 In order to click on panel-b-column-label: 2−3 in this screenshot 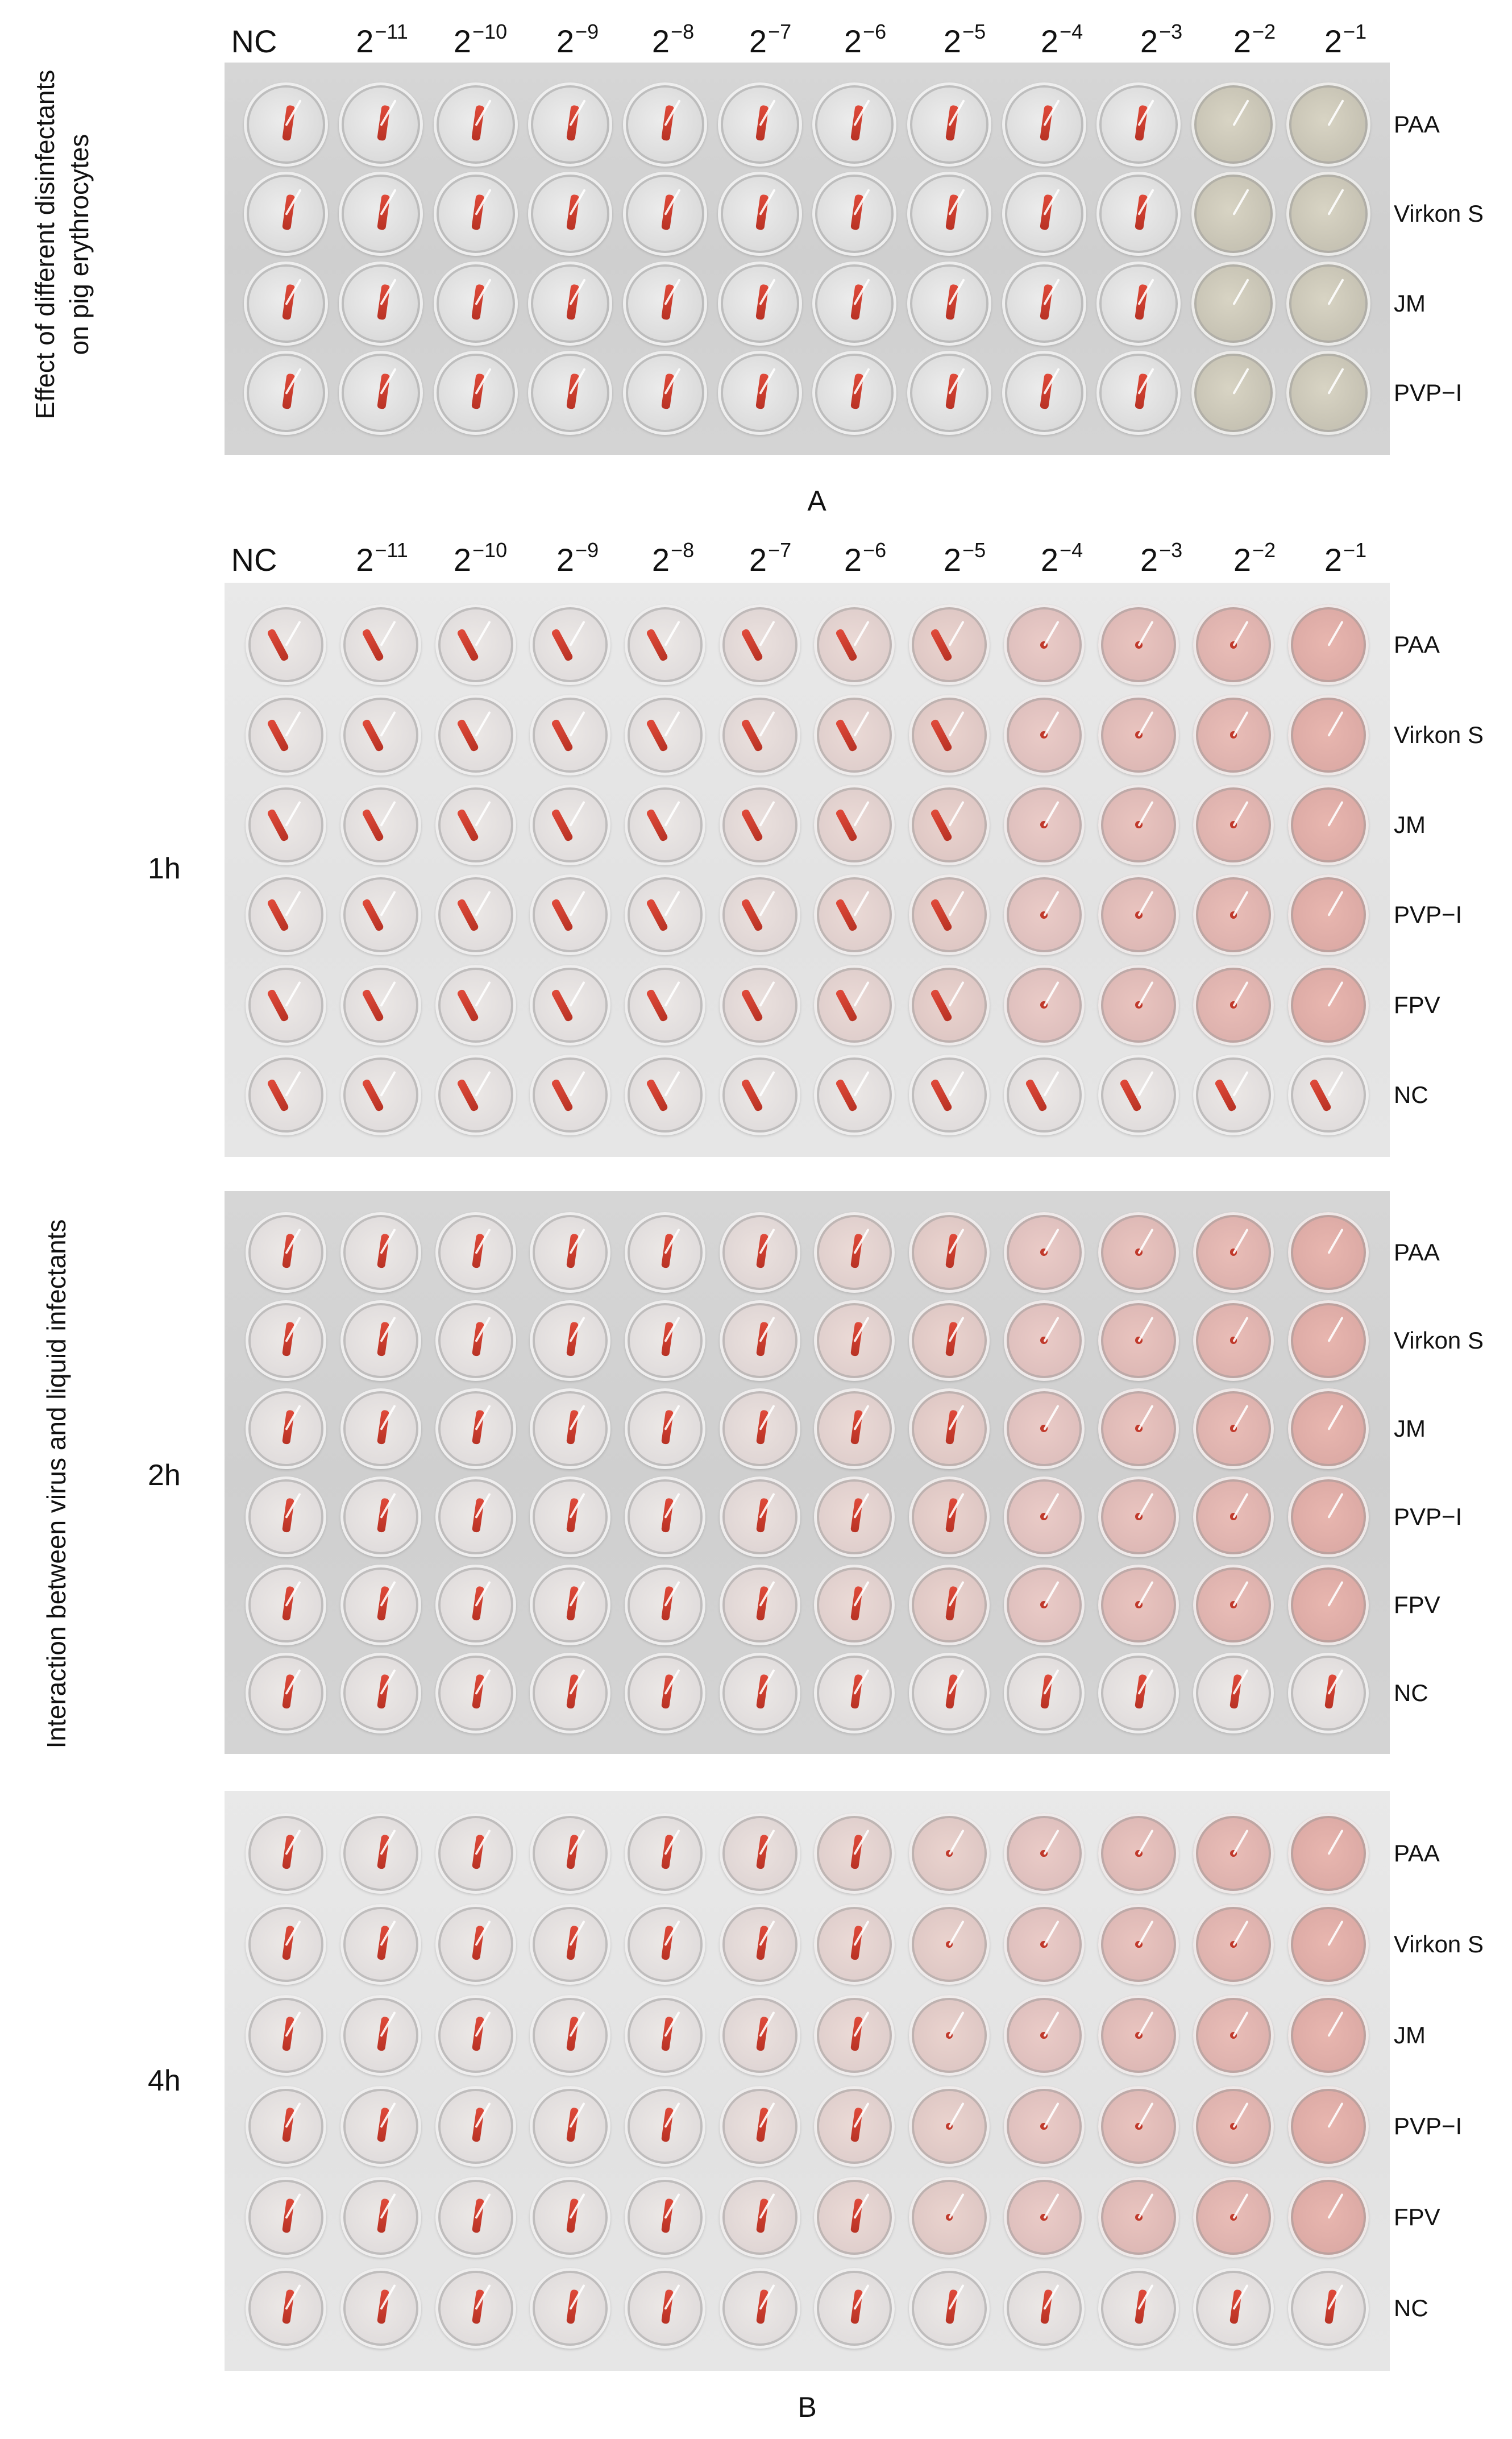, I will do `click(1161, 558)`.